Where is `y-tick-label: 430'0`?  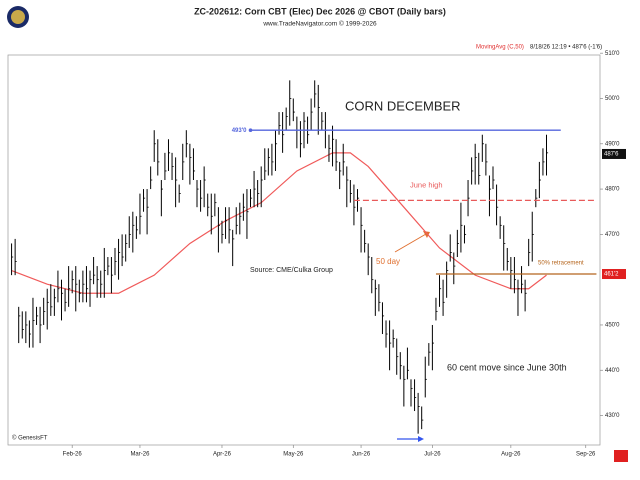
y-tick-label: 430'0 is located at coordinates (612, 416).